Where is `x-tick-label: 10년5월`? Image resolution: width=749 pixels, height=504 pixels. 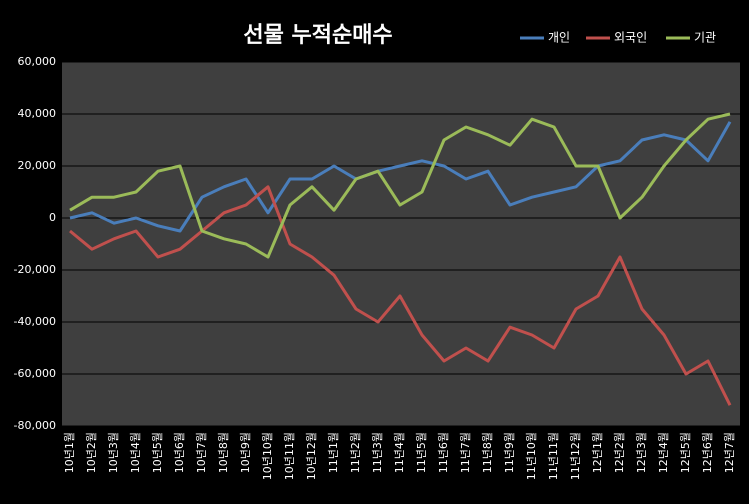
x-tick-label: 10년5월 is located at coordinates (157, 452).